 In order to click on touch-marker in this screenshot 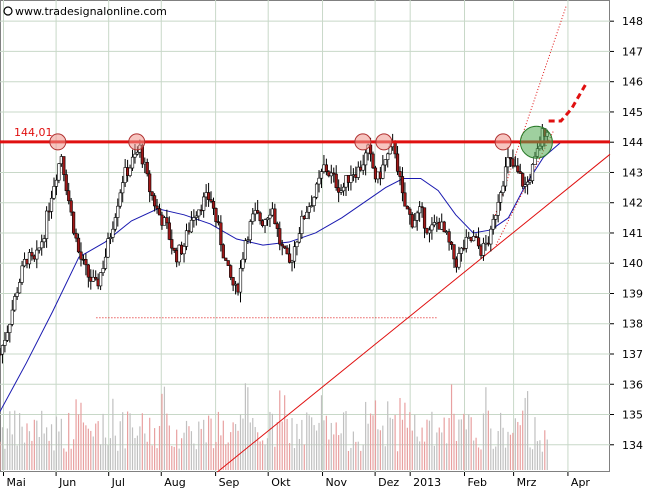, I will do `click(58, 142)`.